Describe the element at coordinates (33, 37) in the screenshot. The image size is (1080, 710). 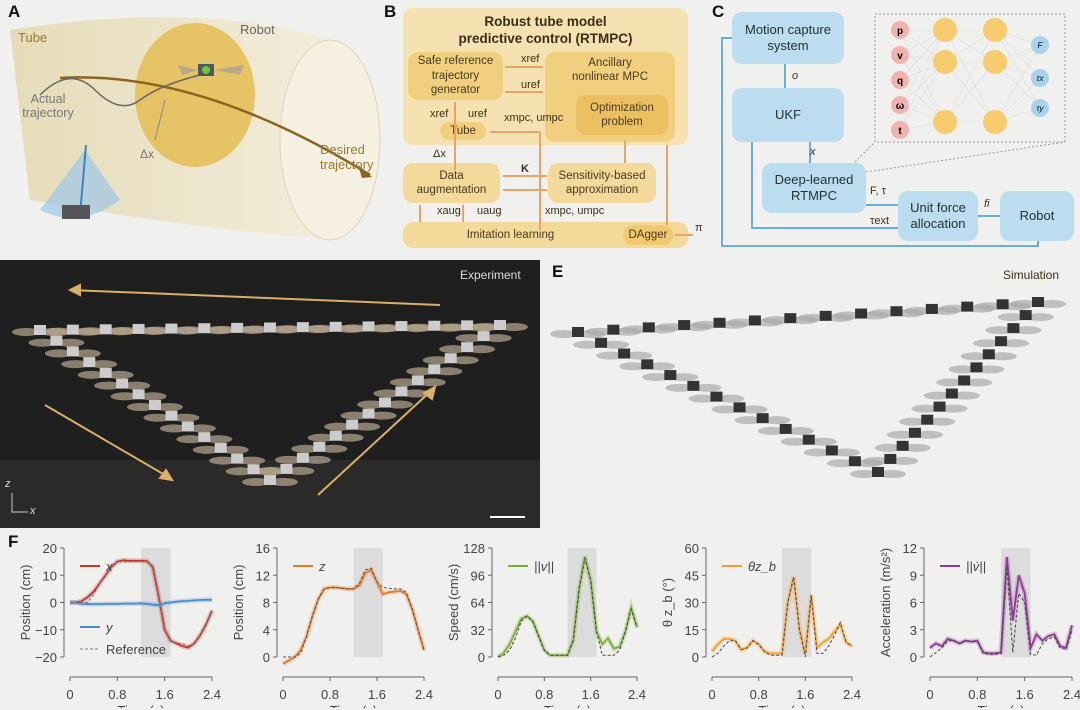
I see `tube-label: Tube` at that location.